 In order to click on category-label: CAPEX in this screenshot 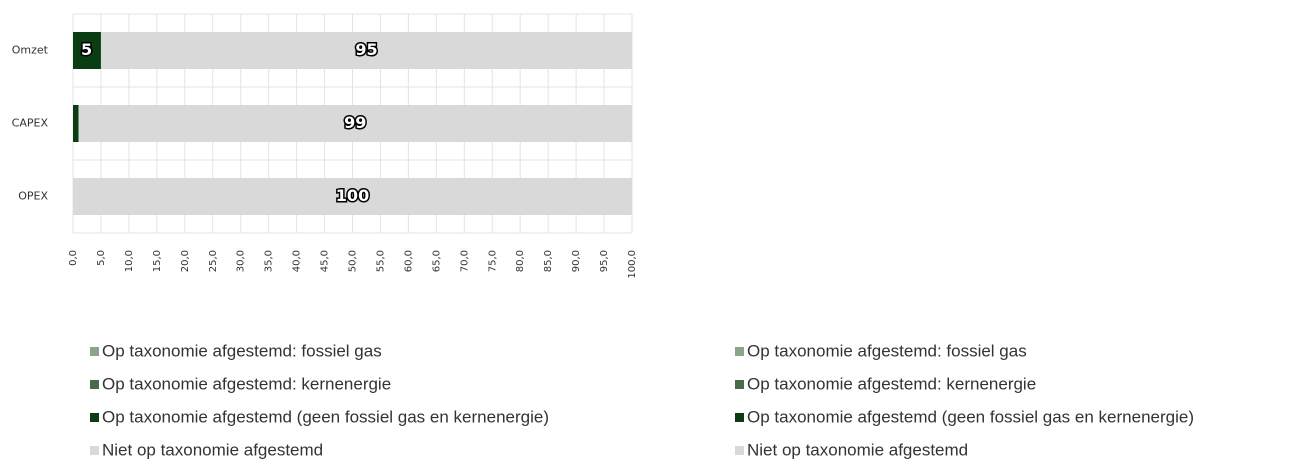, I will do `click(30, 123)`.